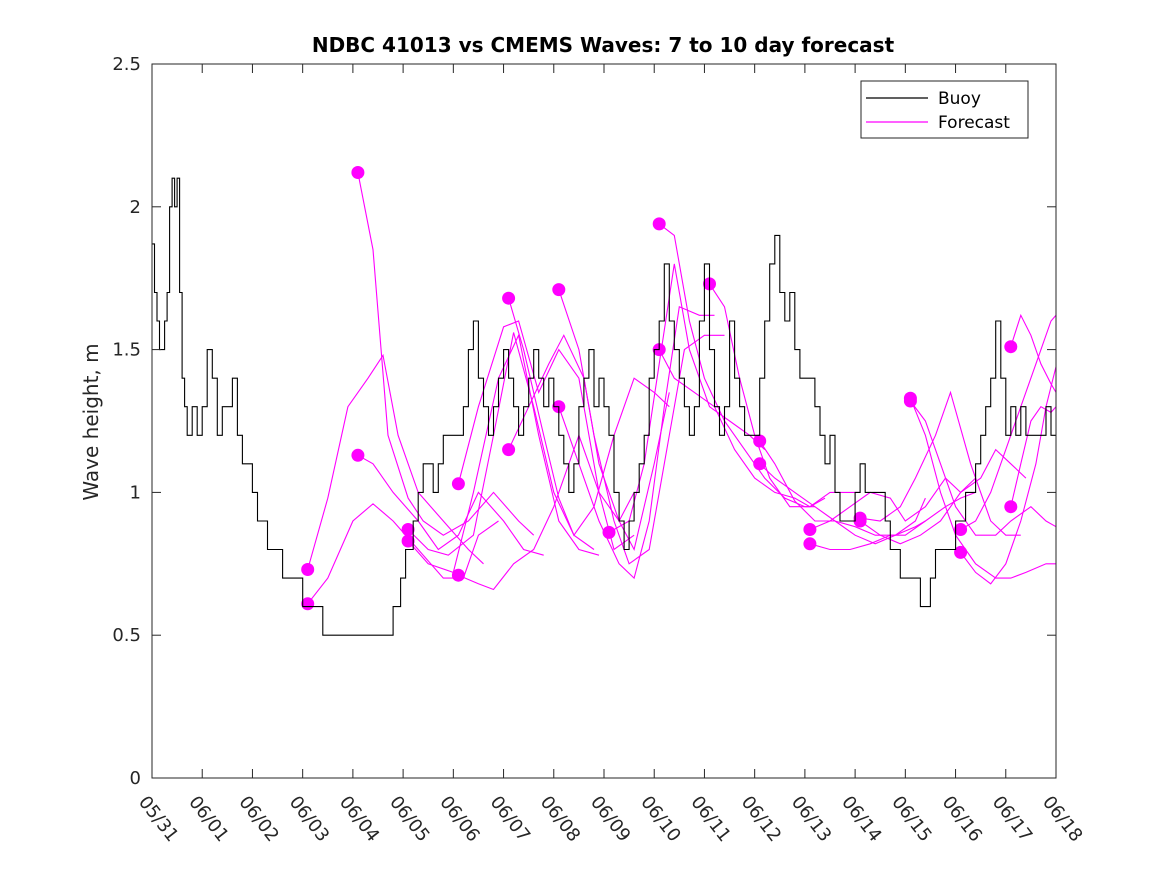 The width and height of the screenshot is (1167, 875). I want to click on legend-box, so click(944, 109).